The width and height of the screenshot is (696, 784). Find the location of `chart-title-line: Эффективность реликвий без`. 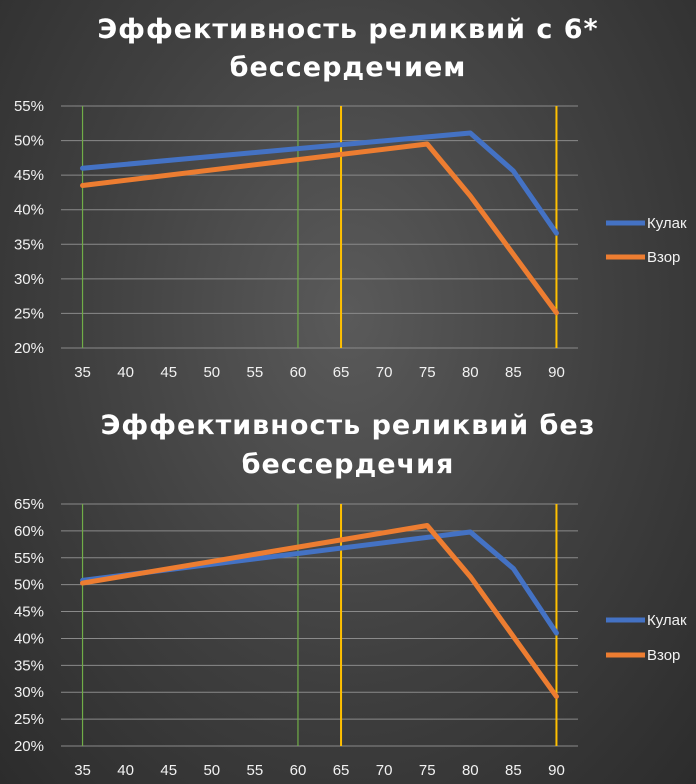

chart-title-line: Эффективность реликвий без is located at coordinates (348, 425).